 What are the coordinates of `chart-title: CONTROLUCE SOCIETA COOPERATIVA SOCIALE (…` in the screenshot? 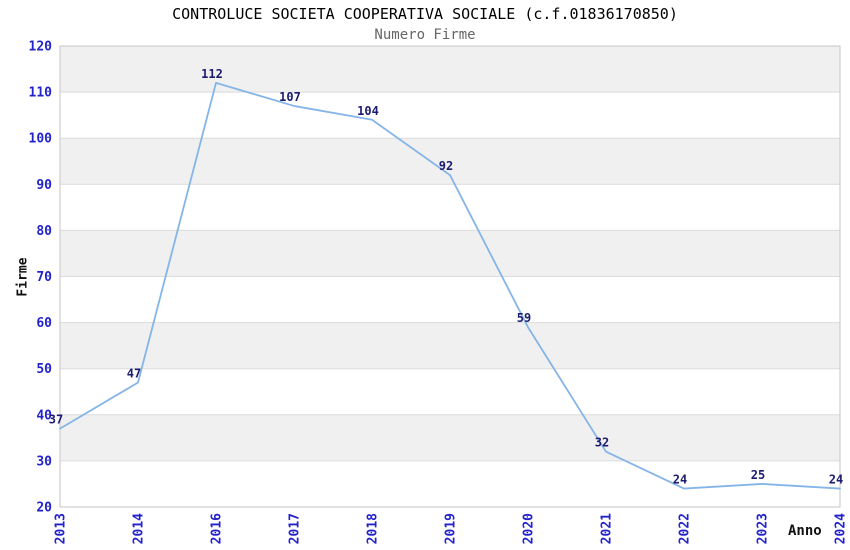 It's located at (425, 14).